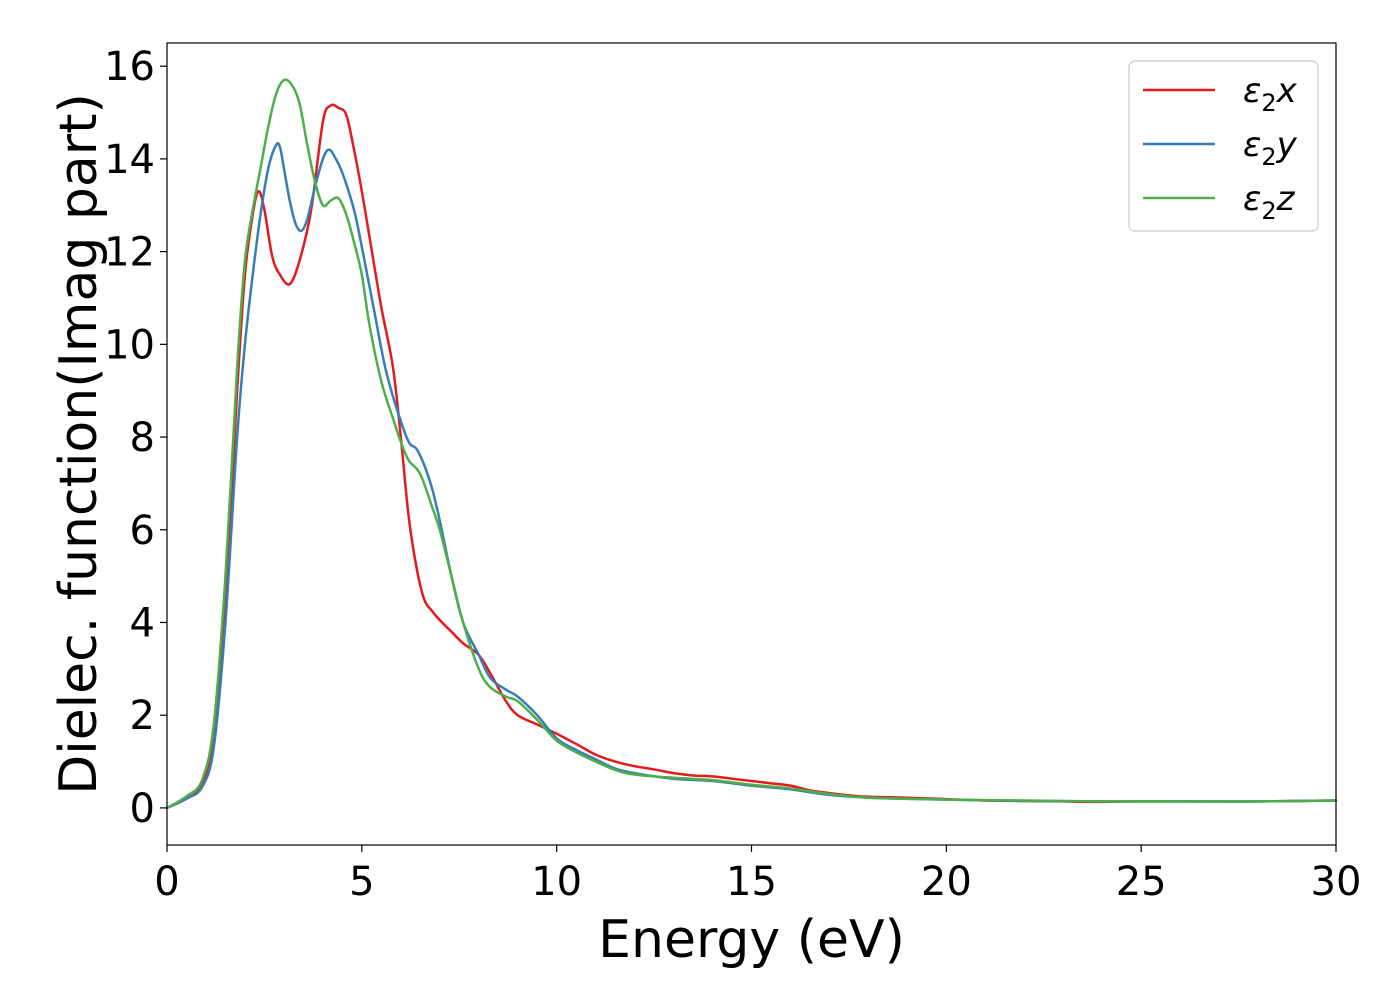 The width and height of the screenshot is (1400, 1000). Describe the element at coordinates (1141, 882) in the screenshot. I see `x-tick-label-5: 25` at that location.